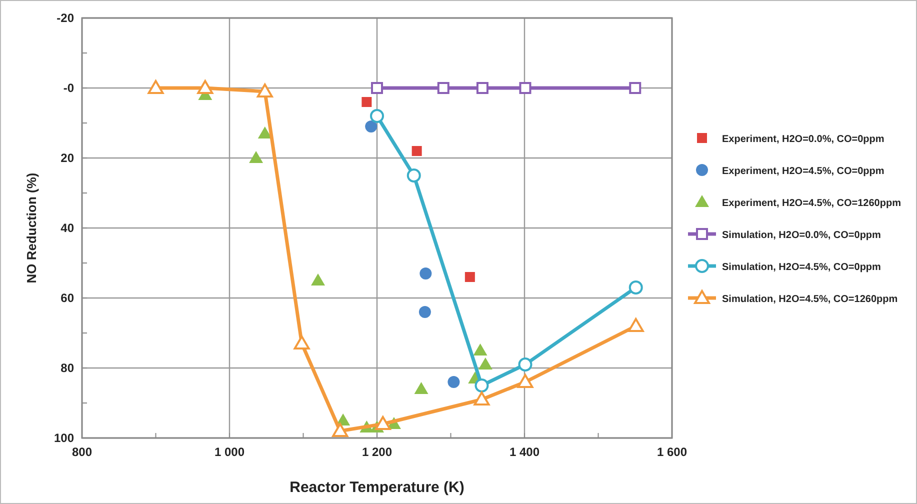  Describe the element at coordinates (377, 452) in the screenshot. I see `x-tick-label: 1 200` at that location.